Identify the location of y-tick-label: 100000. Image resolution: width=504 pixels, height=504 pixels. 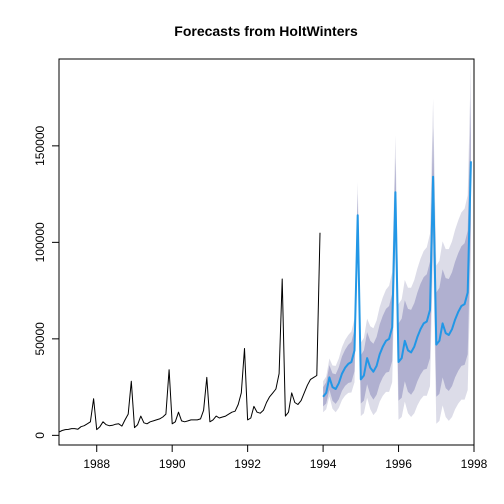
(40, 242).